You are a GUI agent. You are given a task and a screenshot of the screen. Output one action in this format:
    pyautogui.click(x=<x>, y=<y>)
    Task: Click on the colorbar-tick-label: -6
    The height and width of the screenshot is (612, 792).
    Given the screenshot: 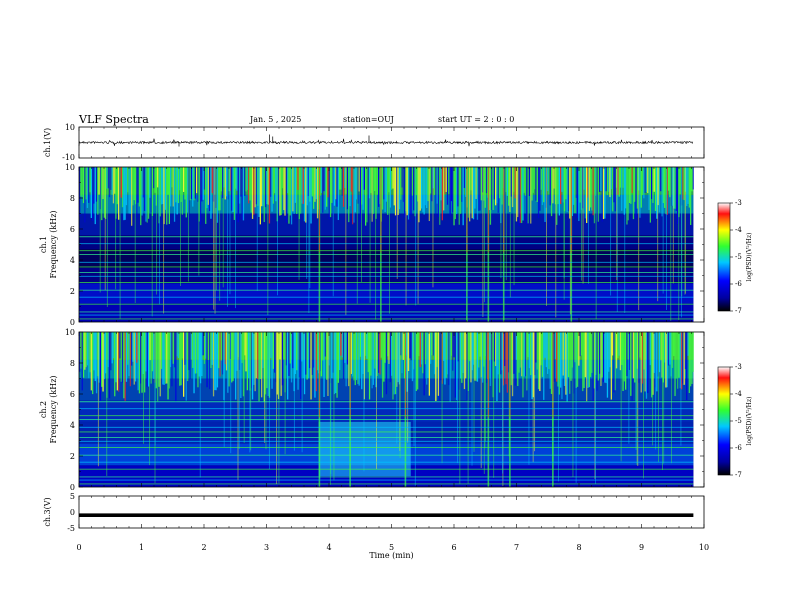 What is the action you would take?
    pyautogui.click(x=738, y=448)
    